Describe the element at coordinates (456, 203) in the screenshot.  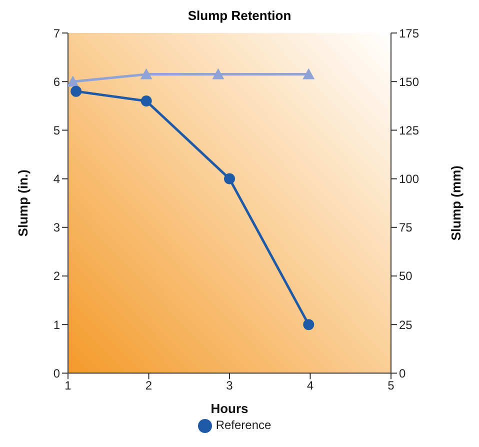
I see `y2-axis-title: Slump (mm)` at that location.